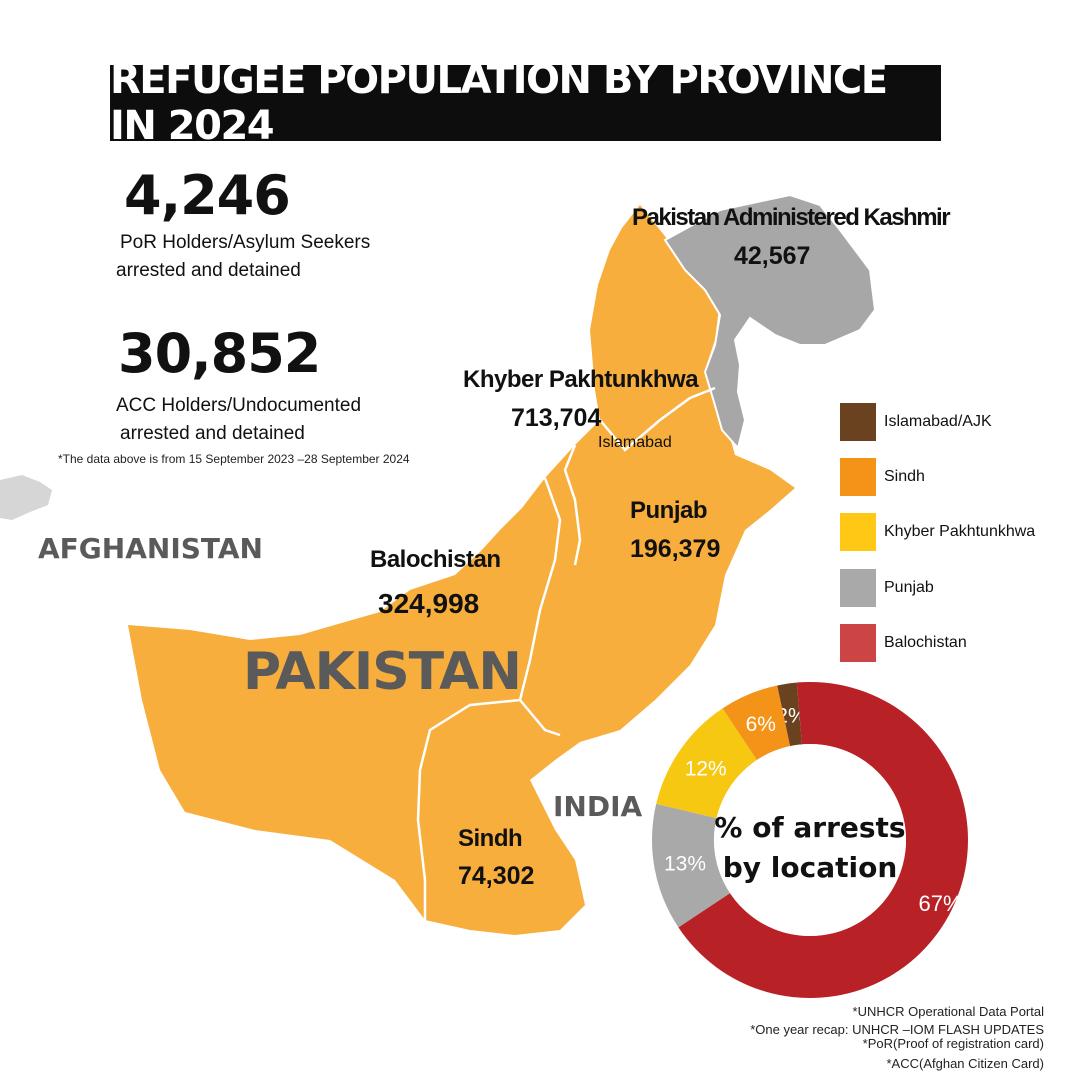 Image resolution: width=1080 pixels, height=1080 pixels. What do you see at coordinates (669, 510) in the screenshot?
I see `punjab-name: Punjab` at bounding box center [669, 510].